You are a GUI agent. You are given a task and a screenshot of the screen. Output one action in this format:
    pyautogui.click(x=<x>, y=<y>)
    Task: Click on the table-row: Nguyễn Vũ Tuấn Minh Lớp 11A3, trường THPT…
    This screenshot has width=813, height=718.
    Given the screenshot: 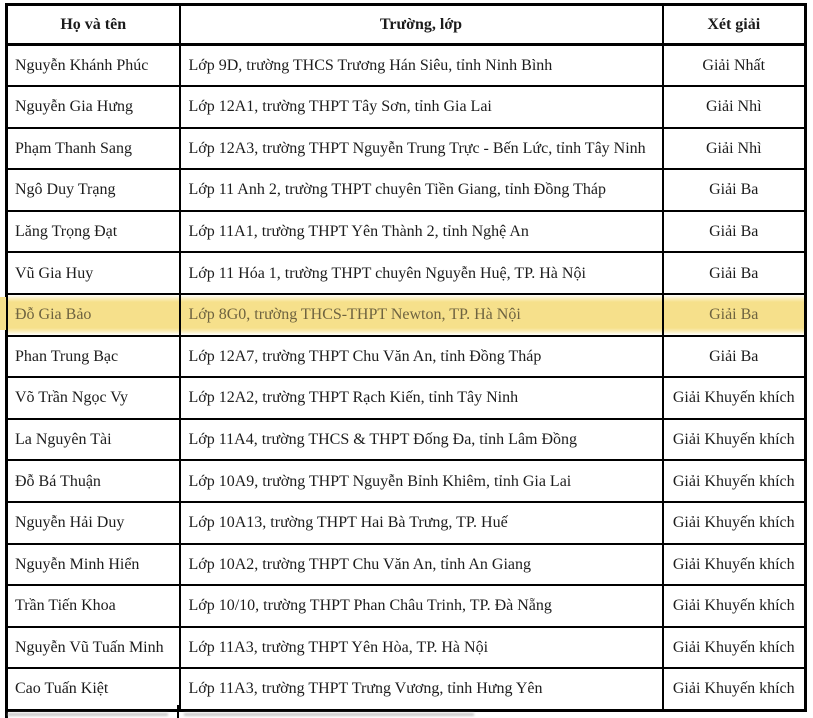 What is the action you would take?
    pyautogui.click(x=406, y=647)
    